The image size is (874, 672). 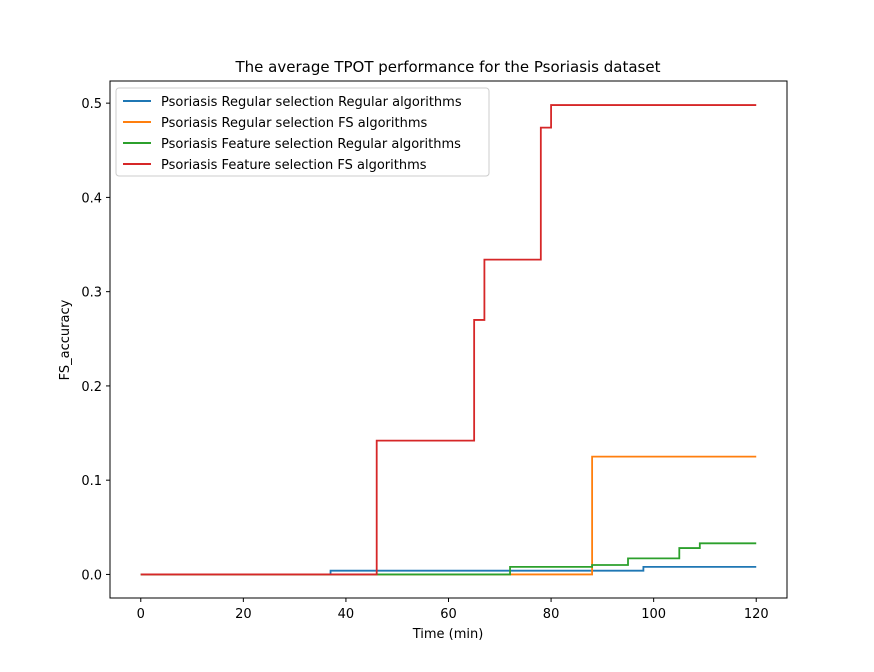 I want to click on x-tick-label: 100, so click(x=653, y=614).